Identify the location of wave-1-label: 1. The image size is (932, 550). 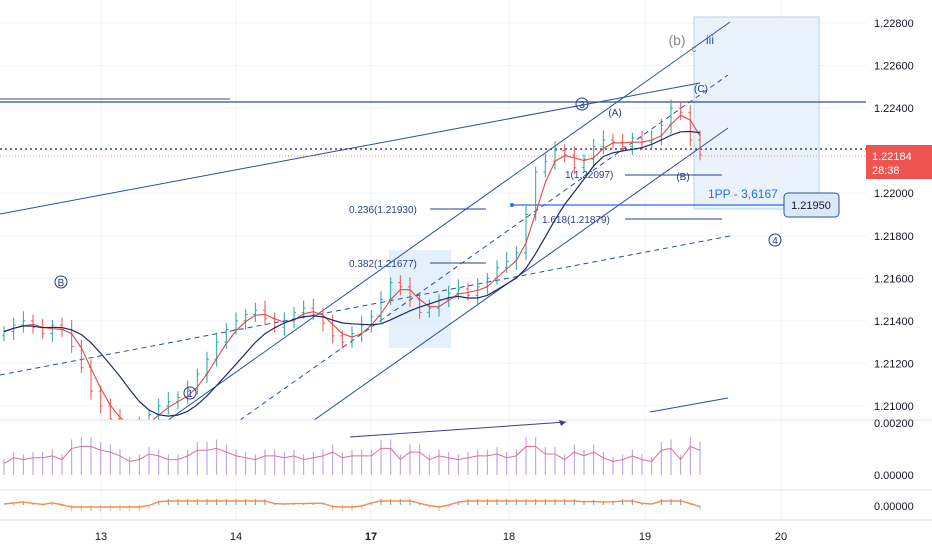
(190, 394).